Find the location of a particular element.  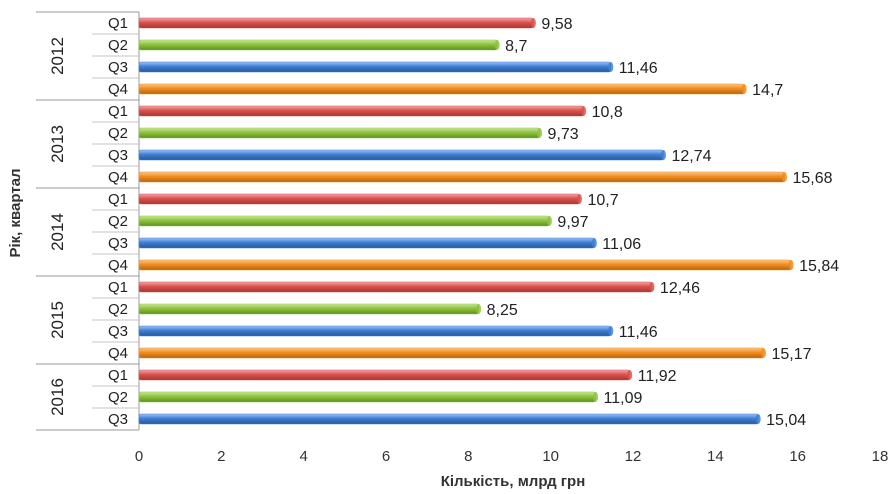

bar-2014-q2 is located at coordinates (344, 221).